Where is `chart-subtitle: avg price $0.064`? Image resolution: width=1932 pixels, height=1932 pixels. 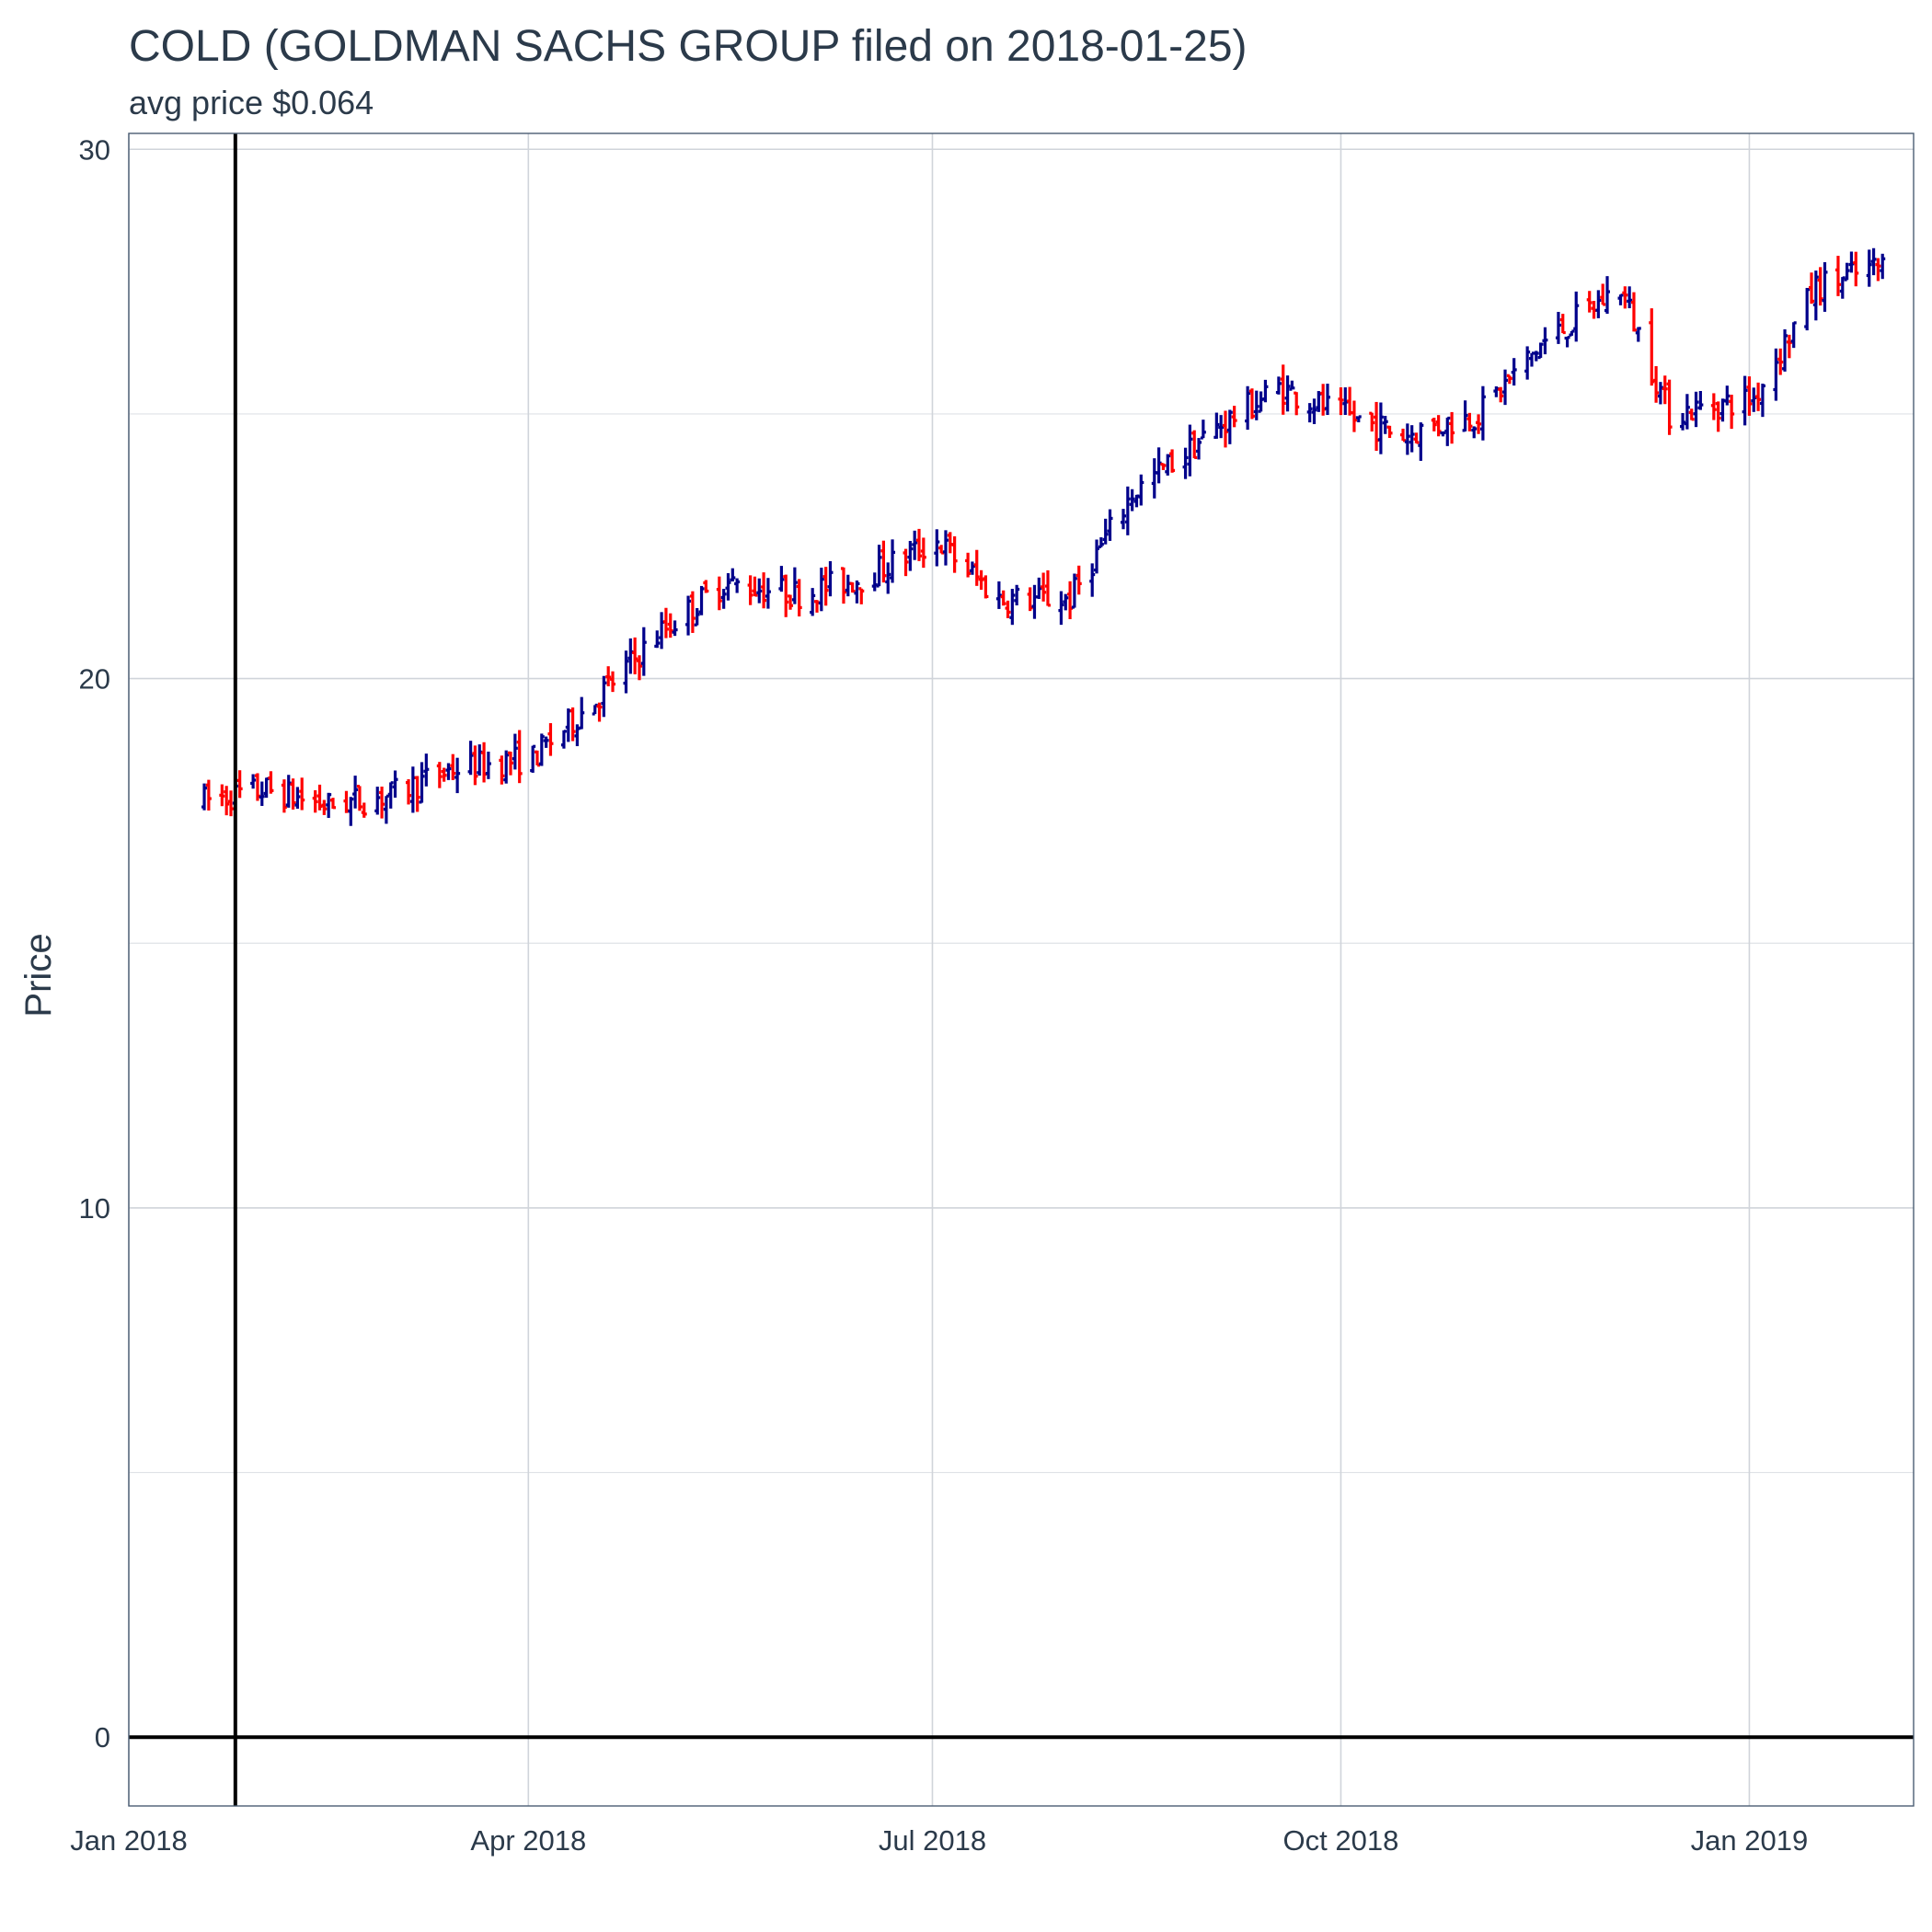
chart-subtitle: avg price $0.064 is located at coordinates (252, 102).